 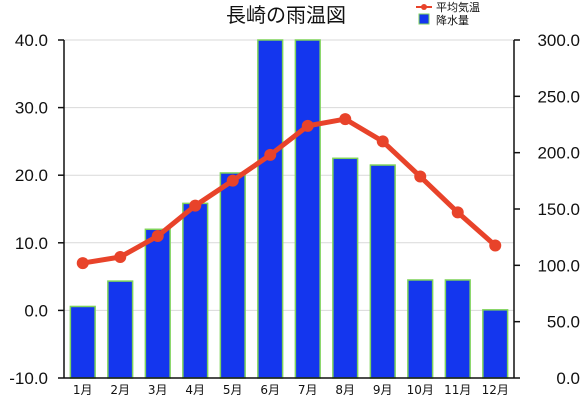 I want to click on legend-temperature-label: 平均気温, so click(x=458, y=7).